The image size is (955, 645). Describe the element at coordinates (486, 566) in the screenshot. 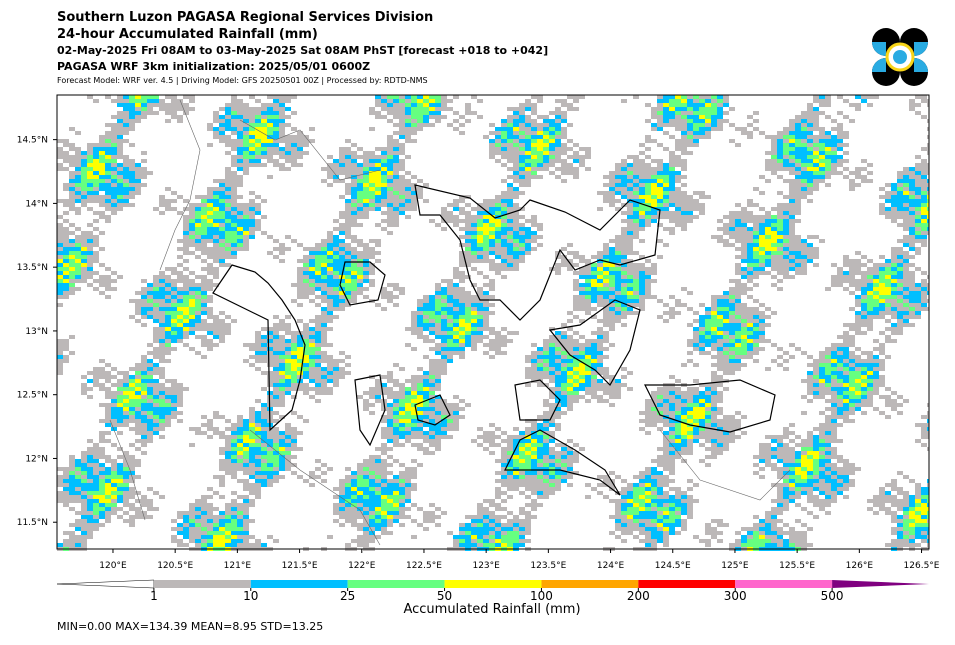

I see `x-tick-label: 123°E` at that location.